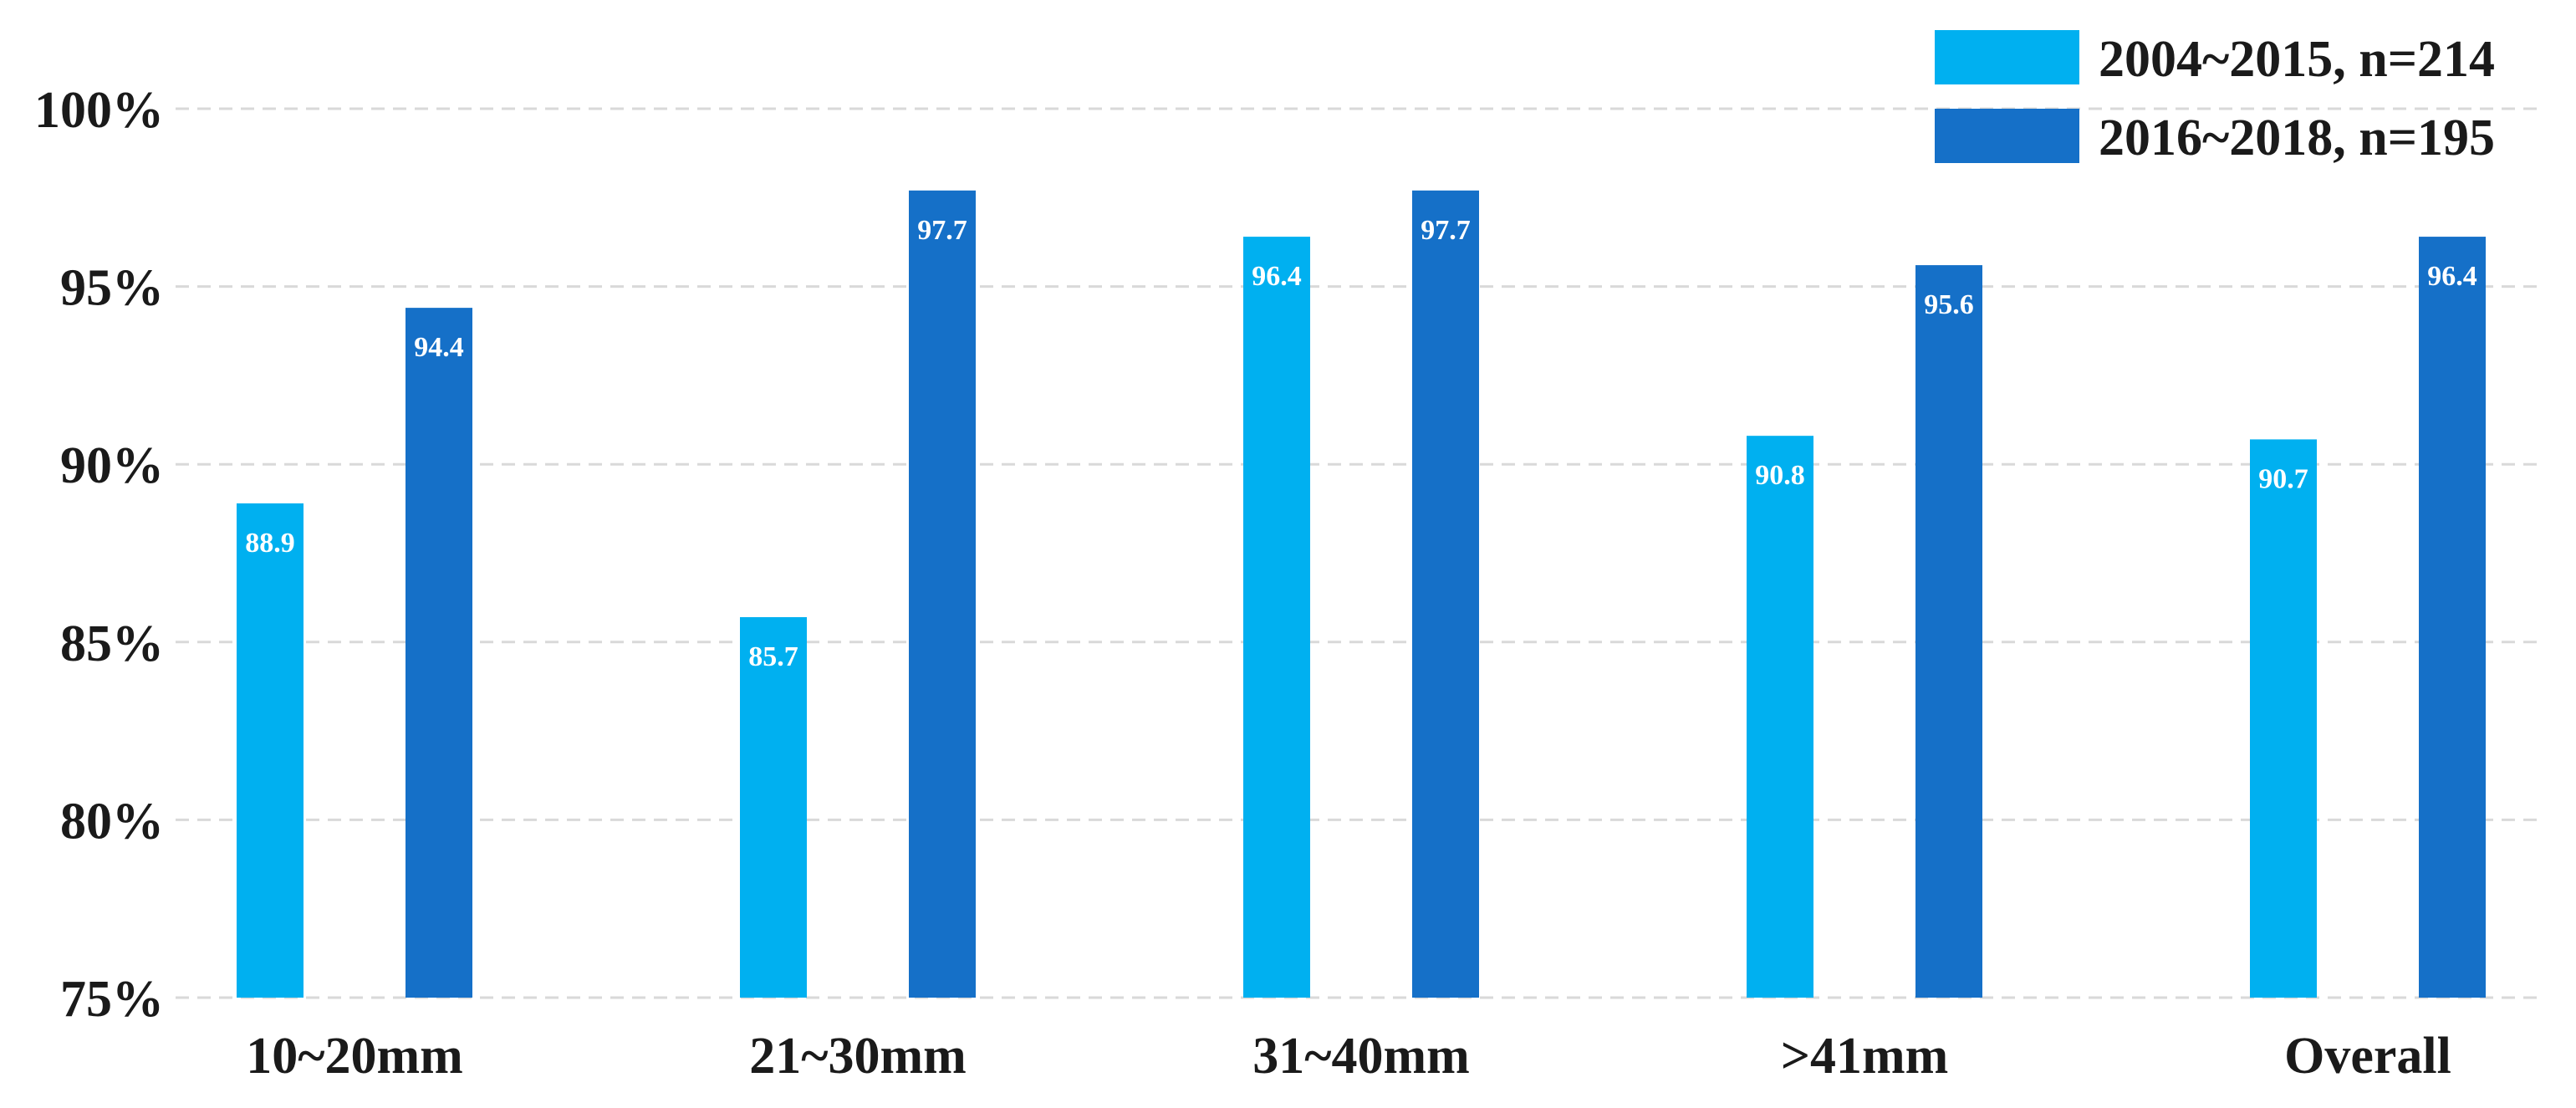 The height and width of the screenshot is (1108, 2576). I want to click on y-tick-label: 95%, so click(112, 288).